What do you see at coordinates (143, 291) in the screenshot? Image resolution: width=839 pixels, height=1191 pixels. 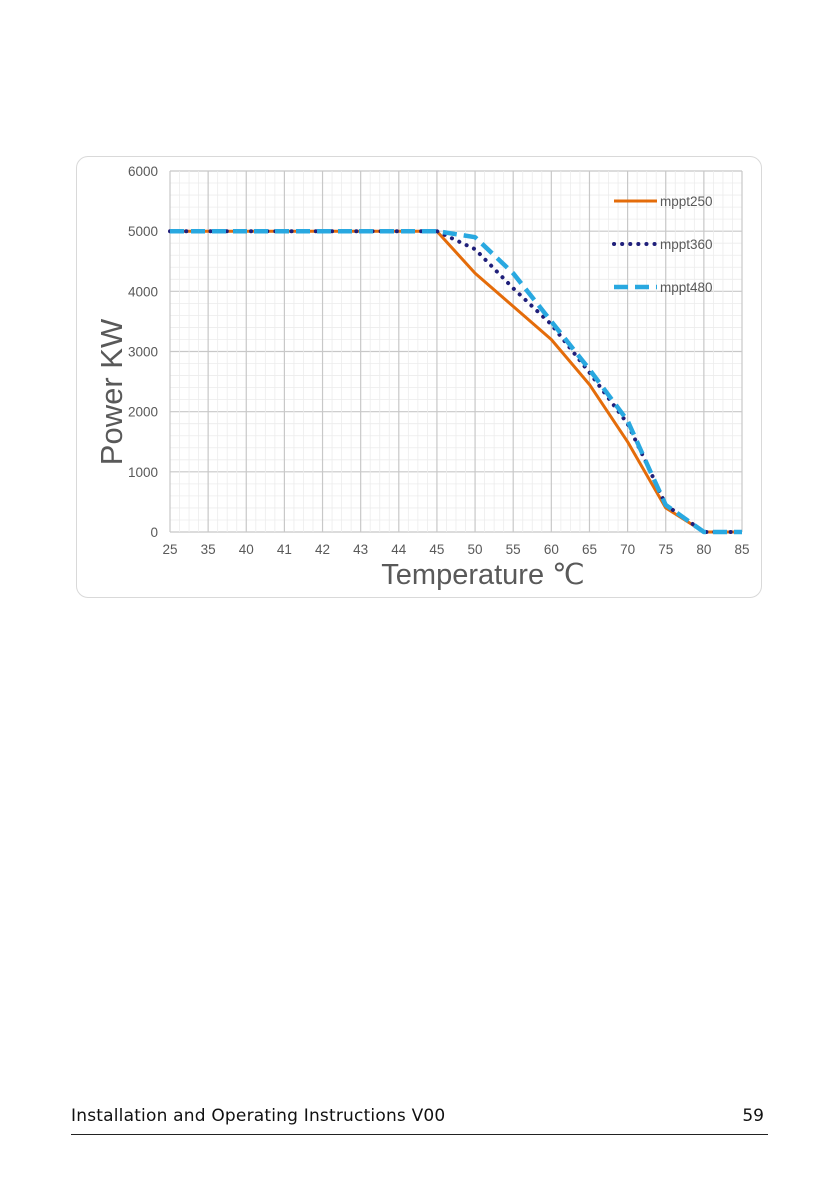 I see `y-tick-label: 4000` at bounding box center [143, 291].